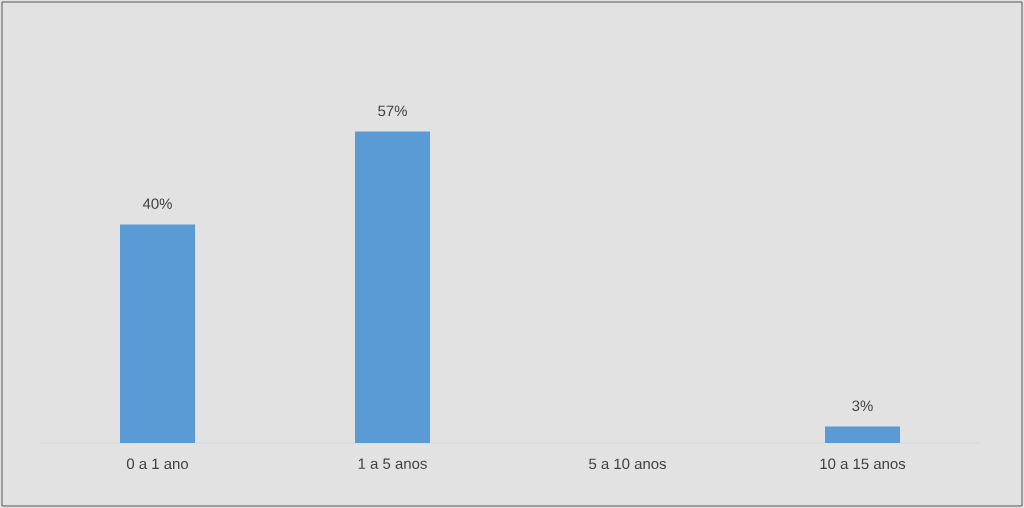 Image resolution: width=1024 pixels, height=508 pixels. Describe the element at coordinates (863, 464) in the screenshot. I see `x-tick-label: 10 a 15 anos` at that location.